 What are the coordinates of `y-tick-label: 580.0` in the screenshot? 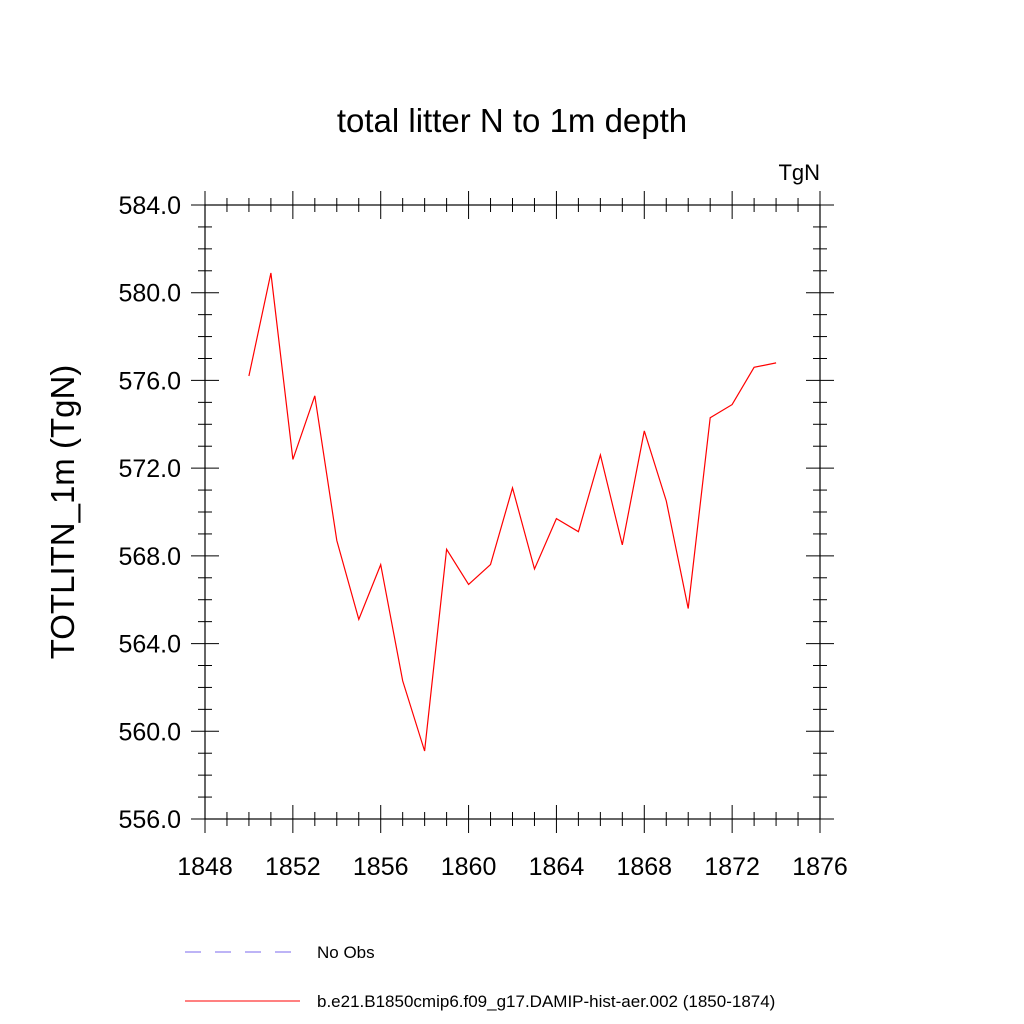 It's located at (149, 294).